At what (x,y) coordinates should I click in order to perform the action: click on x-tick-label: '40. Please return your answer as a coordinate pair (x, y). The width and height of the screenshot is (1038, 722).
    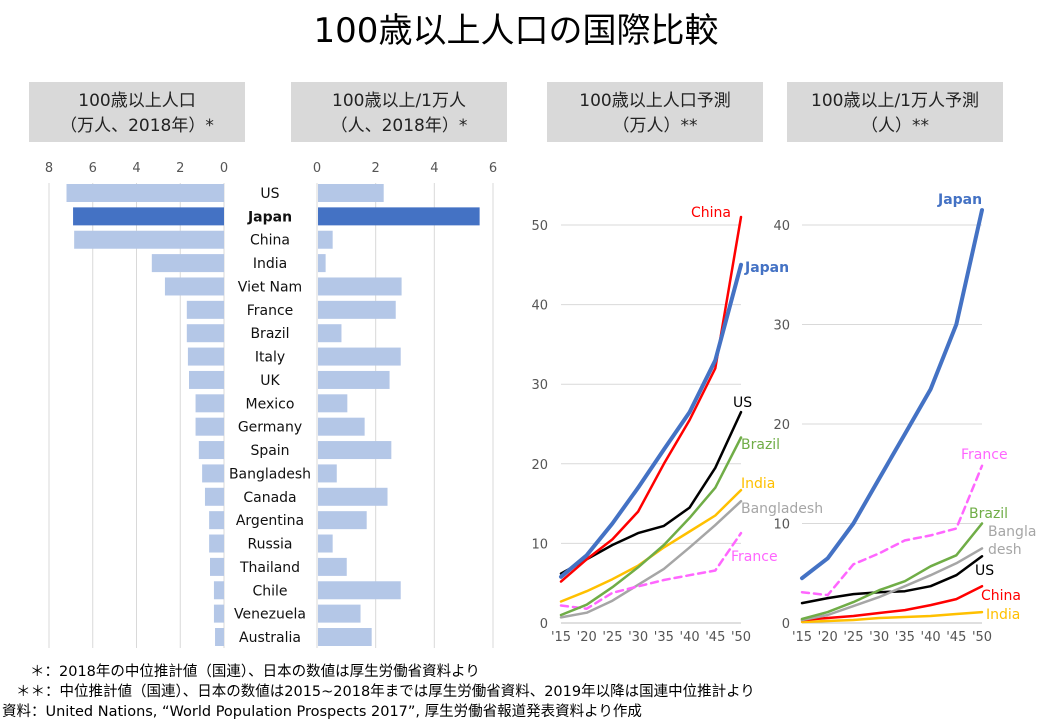
    Looking at the image, I should click on (690, 637).